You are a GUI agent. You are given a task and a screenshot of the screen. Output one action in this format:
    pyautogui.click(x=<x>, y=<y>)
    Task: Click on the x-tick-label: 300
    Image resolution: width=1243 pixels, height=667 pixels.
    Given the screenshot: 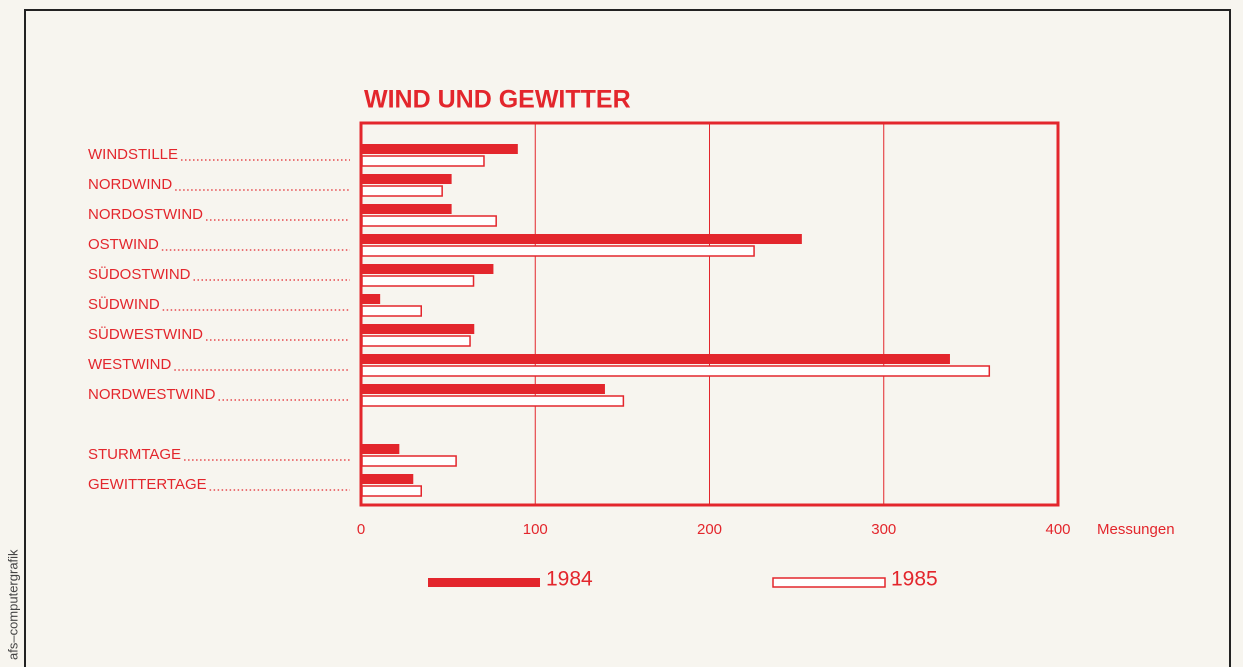 What is the action you would take?
    pyautogui.click(x=883, y=529)
    